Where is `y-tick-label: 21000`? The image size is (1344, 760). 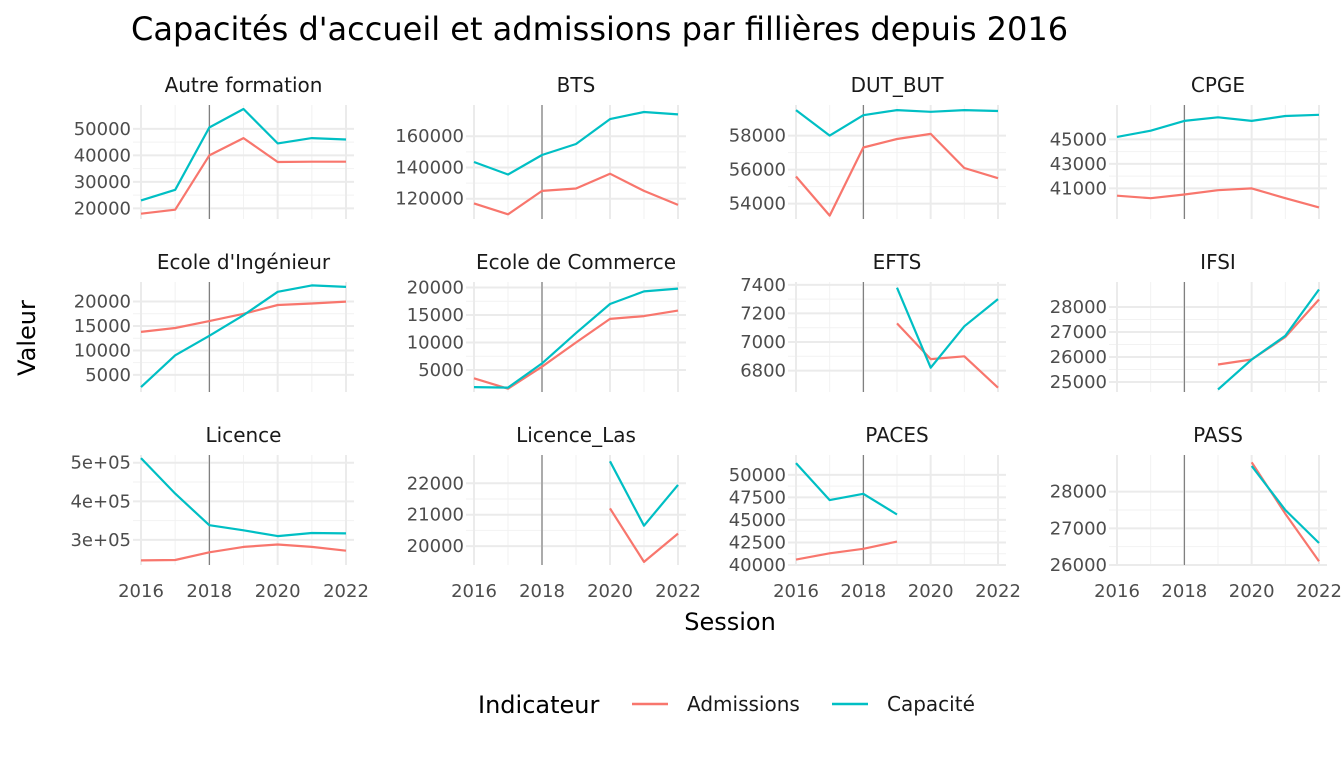
y-tick-label: 21000 is located at coordinates (435, 515).